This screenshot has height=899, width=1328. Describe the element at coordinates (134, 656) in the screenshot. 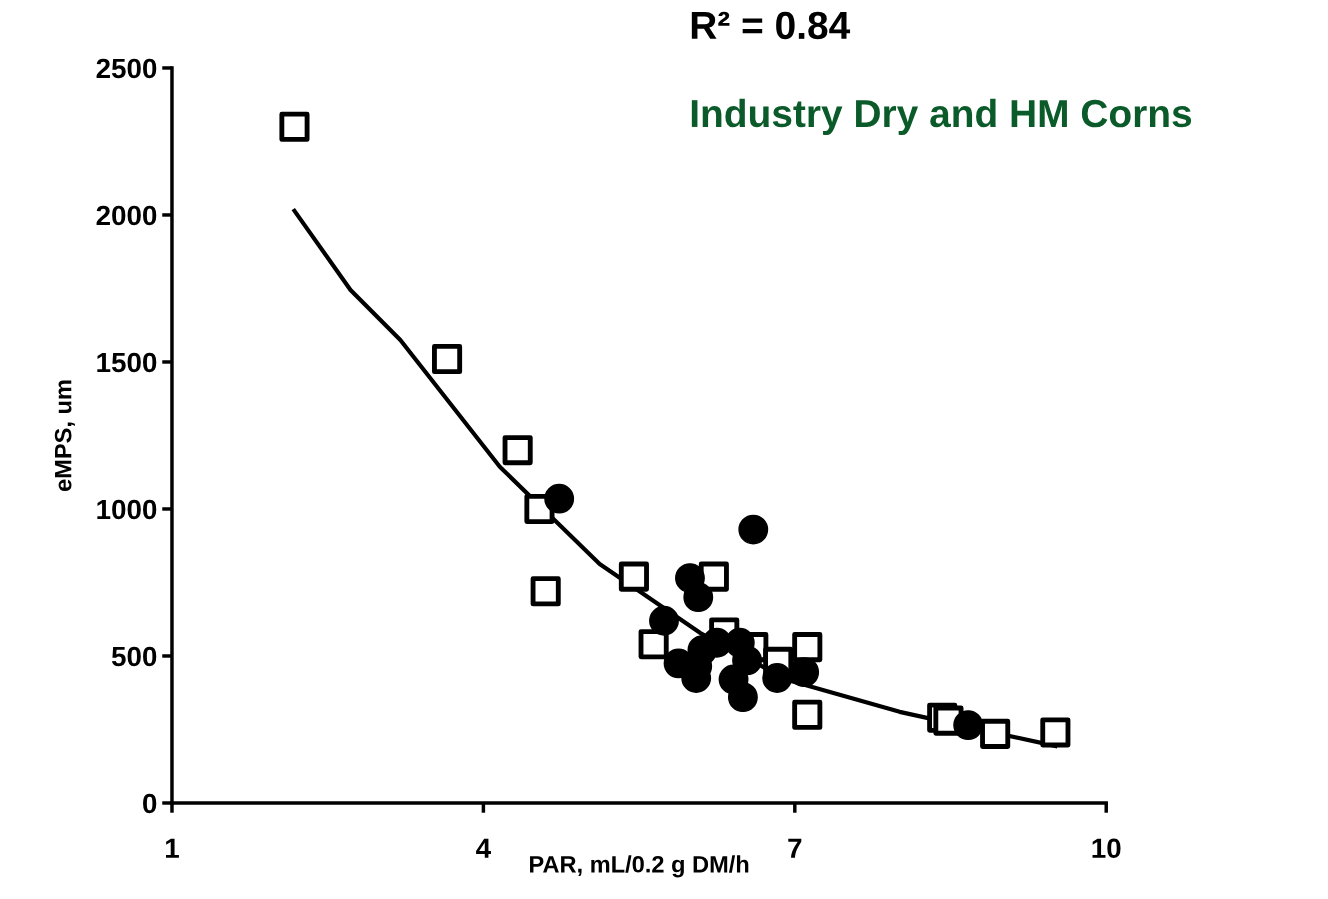

I see `y-tick-label: 500` at that location.